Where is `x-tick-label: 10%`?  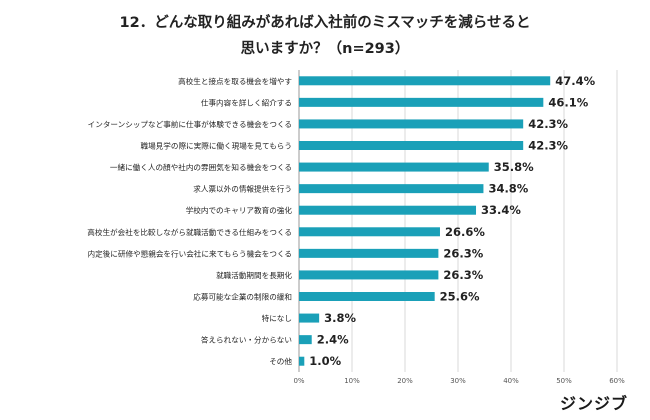
x-tick-label: 10% is located at coordinates (352, 381).